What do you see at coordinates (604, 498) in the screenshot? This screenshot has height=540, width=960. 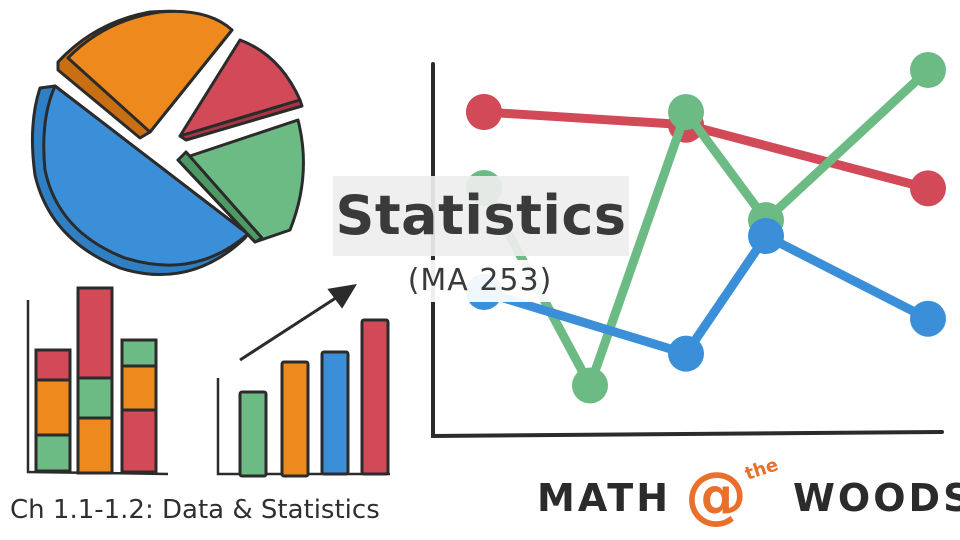 I see `brand-left-word: MATH` at bounding box center [604, 498].